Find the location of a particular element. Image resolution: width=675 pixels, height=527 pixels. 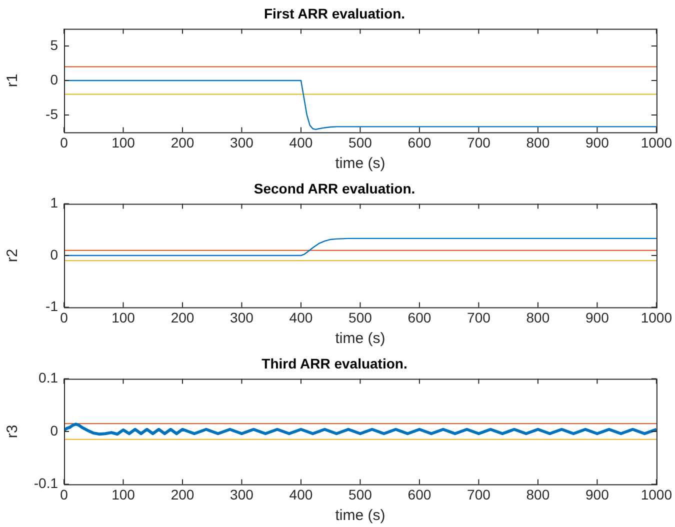

y-tick-label: -0.1 is located at coordinates (46, 483).